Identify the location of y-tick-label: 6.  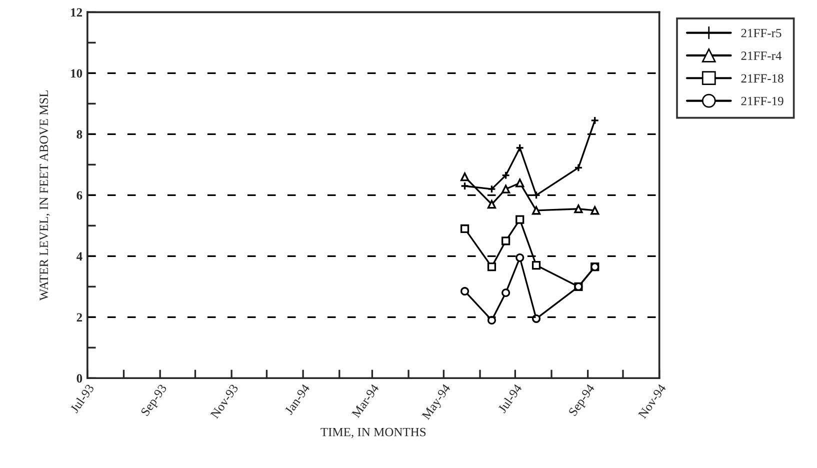
(79, 195).